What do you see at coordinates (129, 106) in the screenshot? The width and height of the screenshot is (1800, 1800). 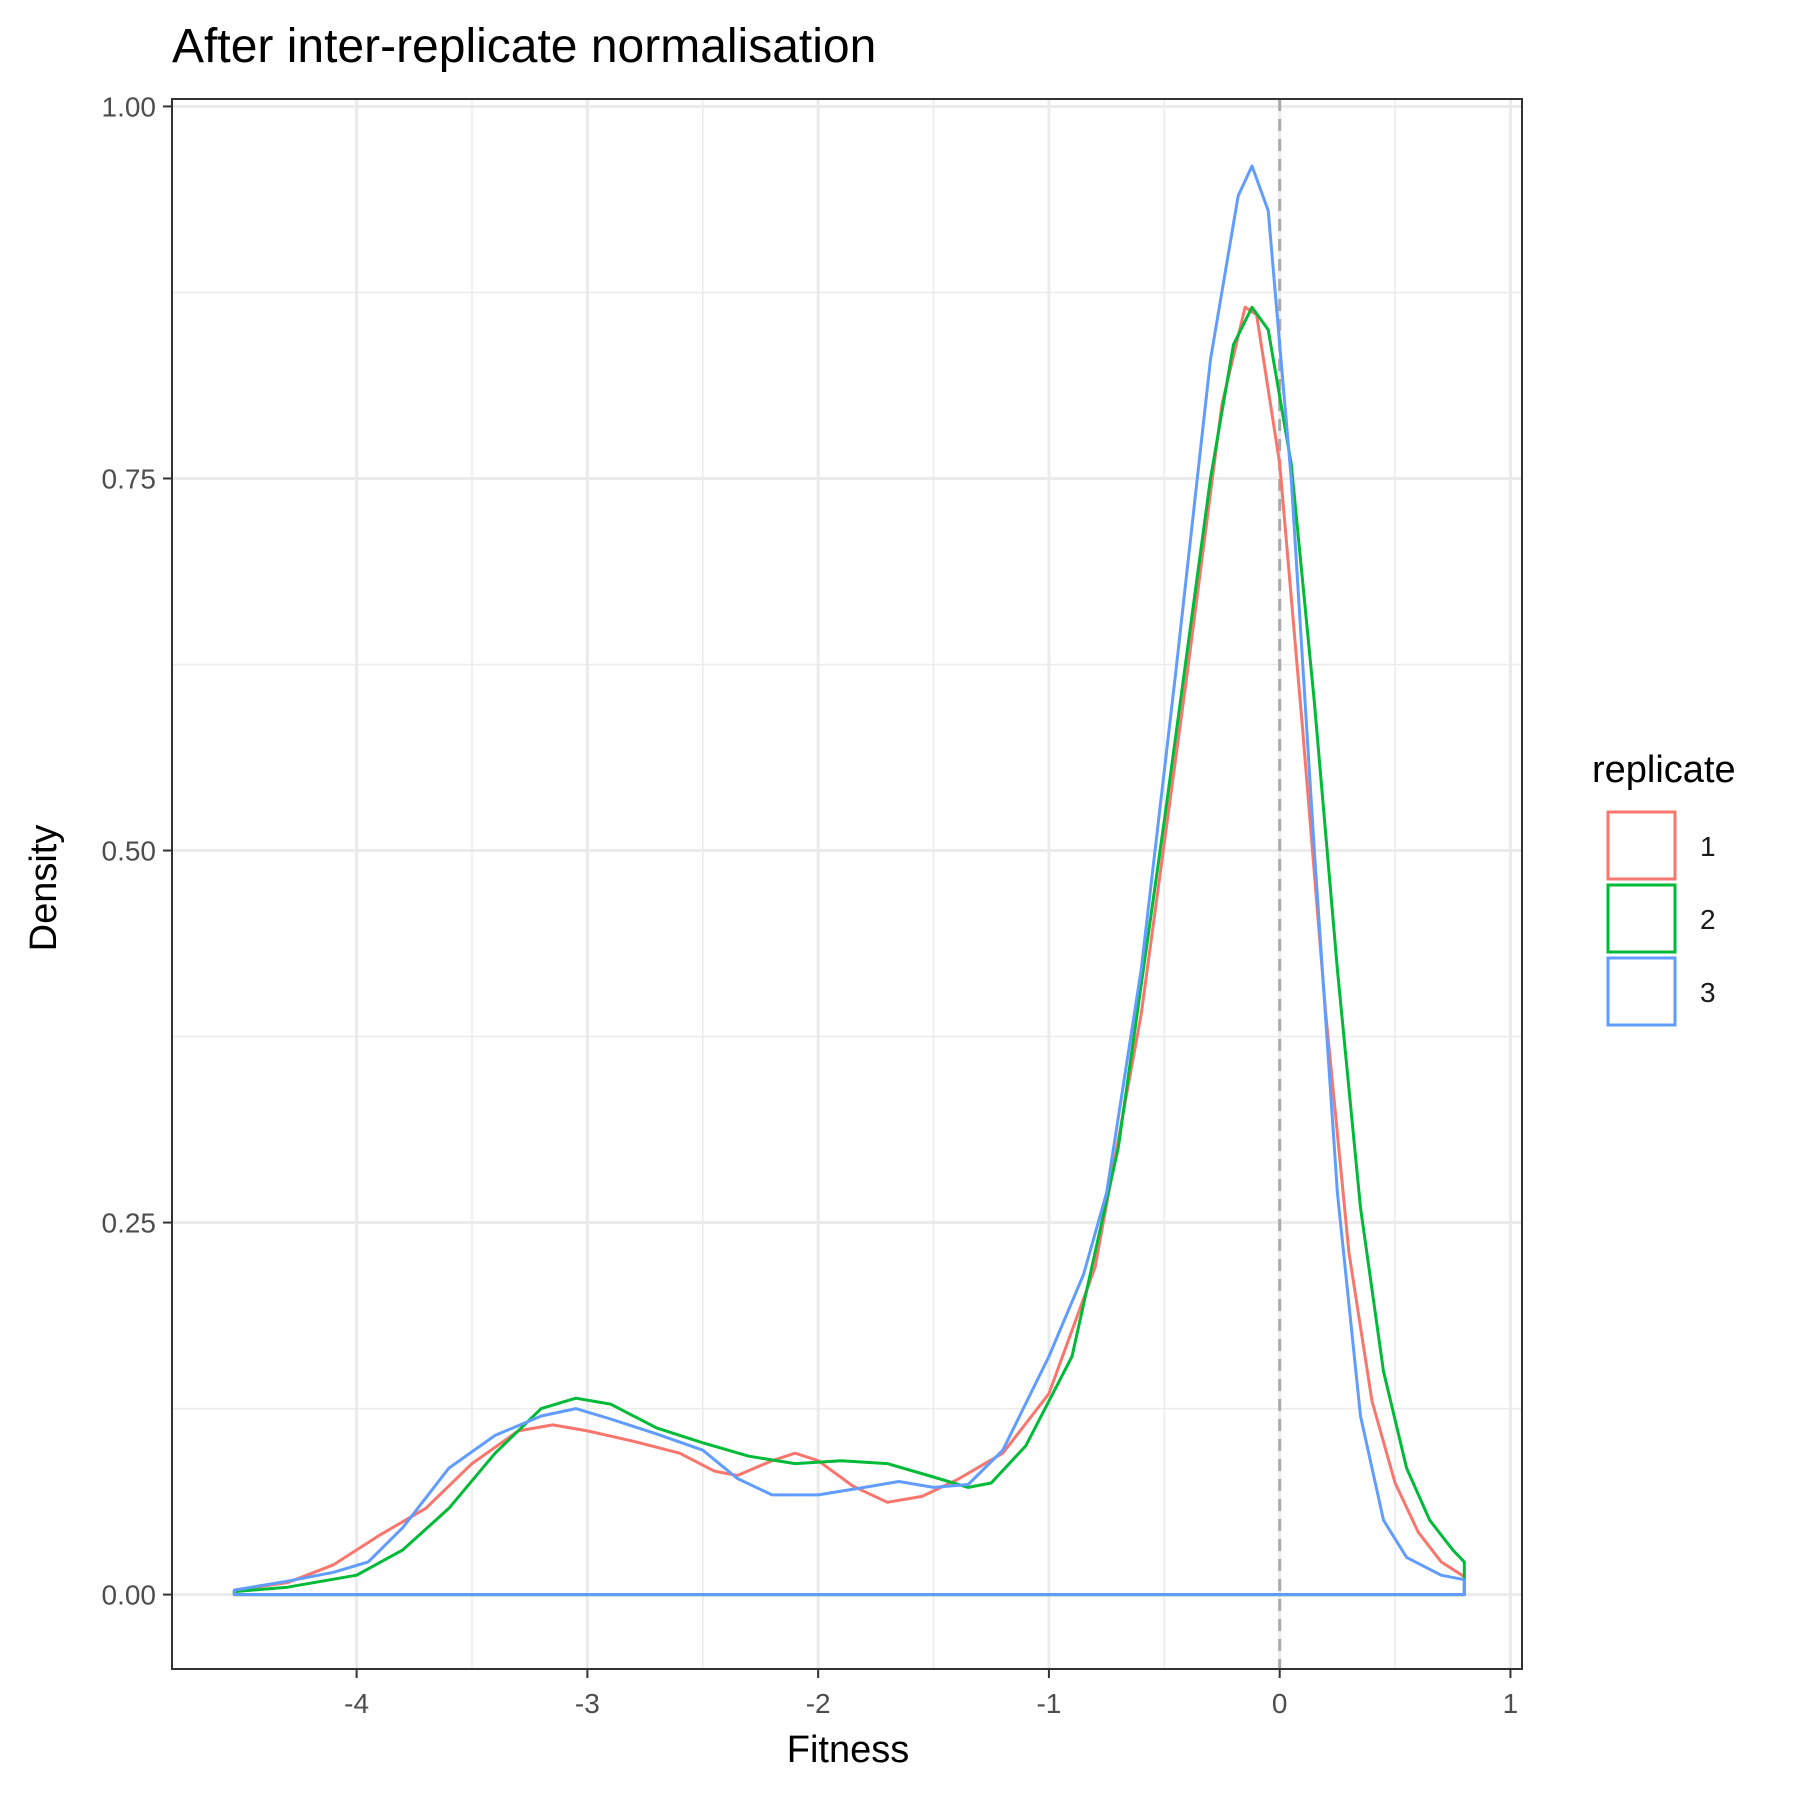 I see `y-tick-label: 1.00` at bounding box center [129, 106].